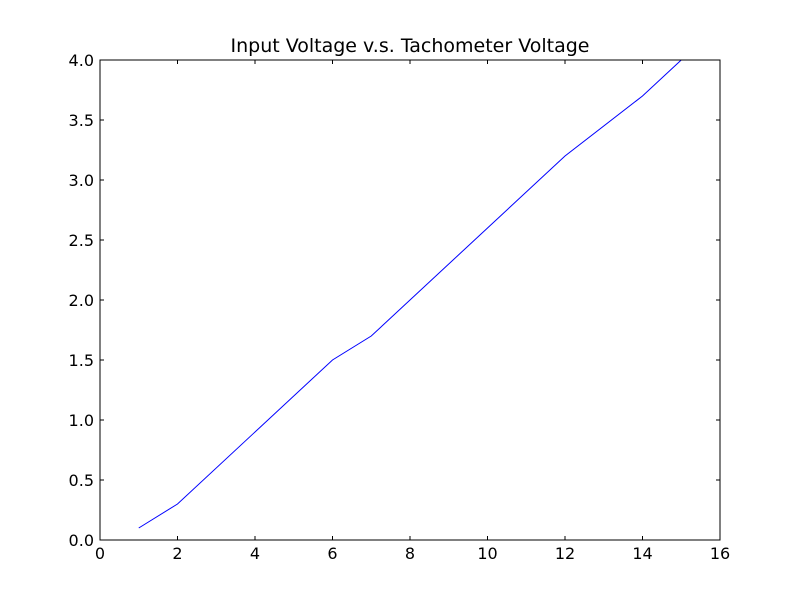 This screenshot has height=600, width=800. What do you see at coordinates (720, 553) in the screenshot?
I see `x-tick-label: 16` at bounding box center [720, 553].